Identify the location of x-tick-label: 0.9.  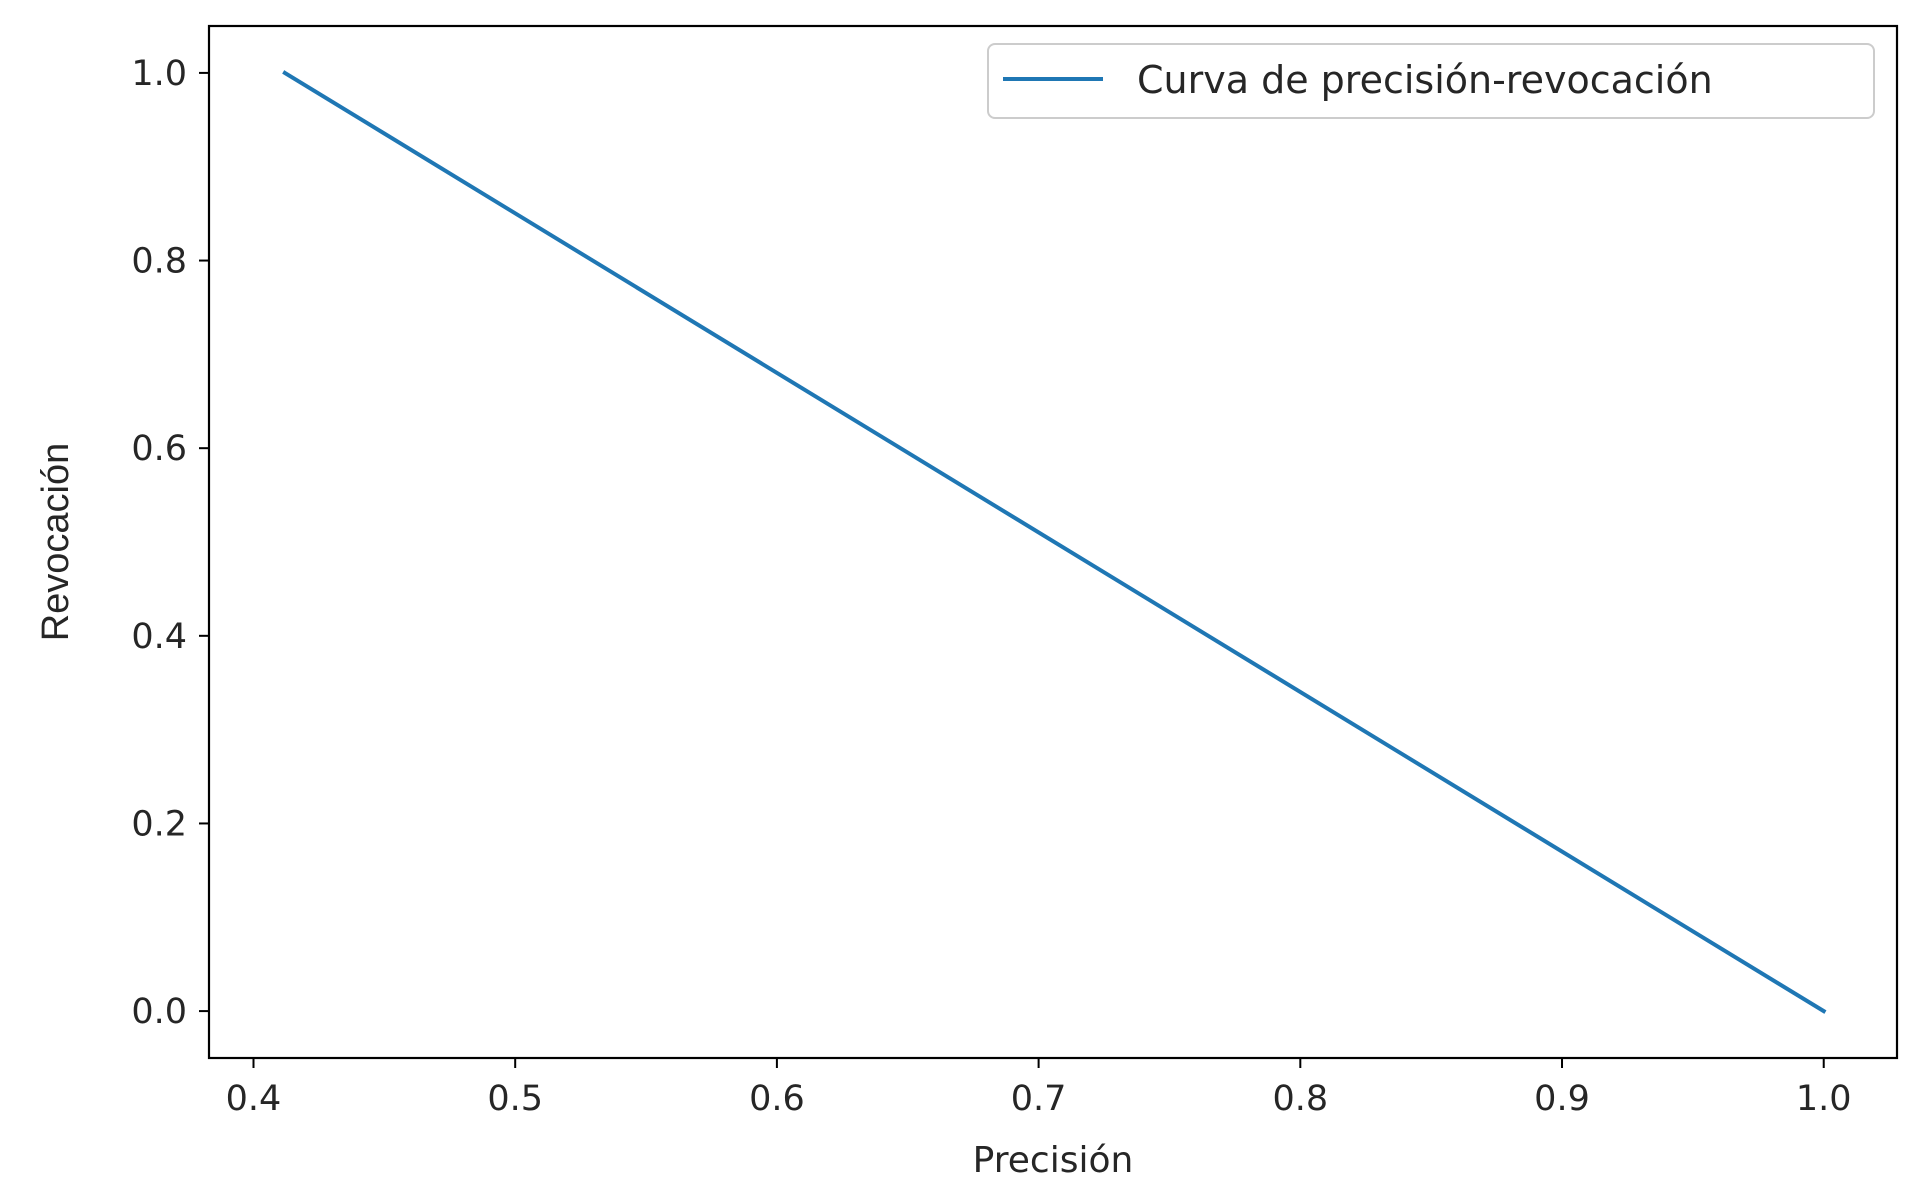
(1562, 1099).